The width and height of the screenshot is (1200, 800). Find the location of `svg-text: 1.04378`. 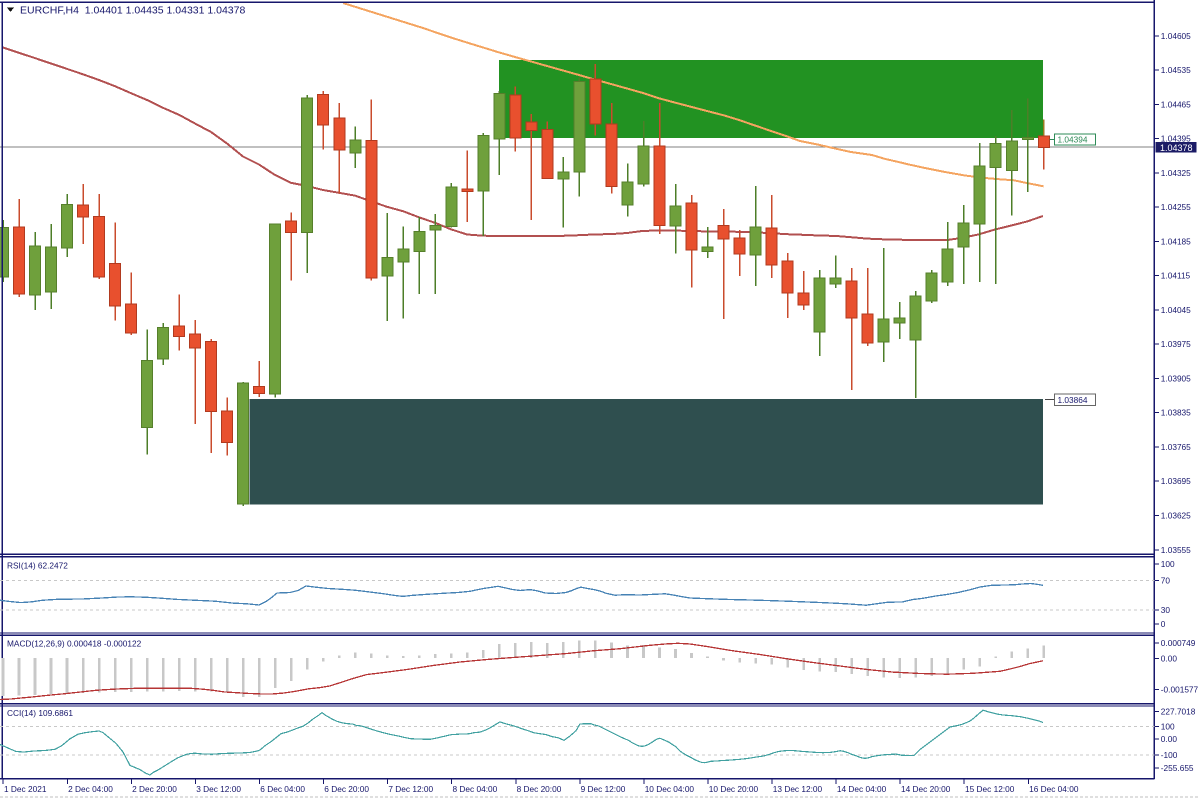

svg-text: 1.04378 is located at coordinates (1176, 148).